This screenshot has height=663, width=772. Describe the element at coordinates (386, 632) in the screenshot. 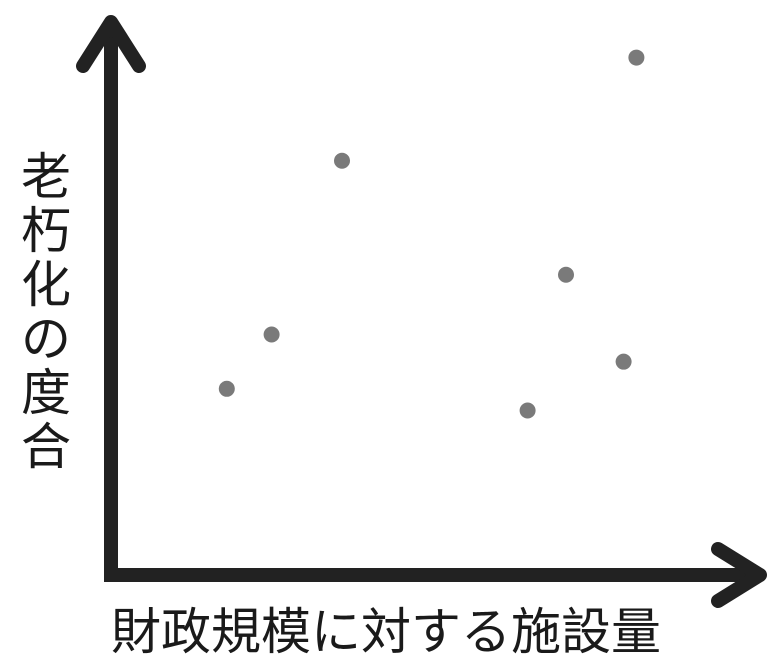

I see `x-axis-label: 財政規模に対する施設量` at that location.